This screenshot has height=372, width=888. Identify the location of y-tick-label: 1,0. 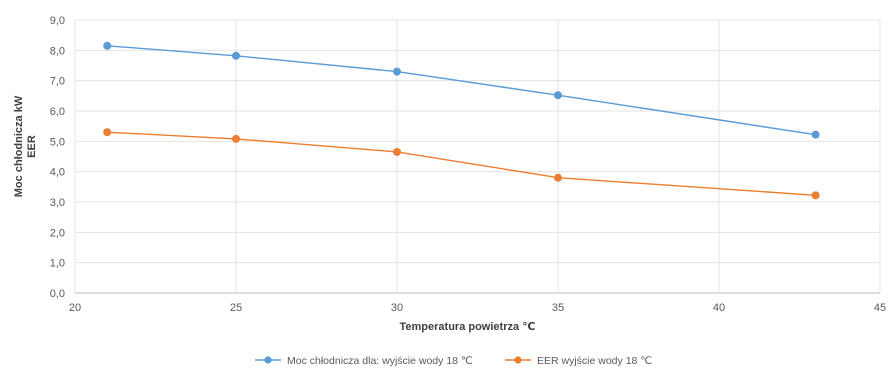
(57, 264).